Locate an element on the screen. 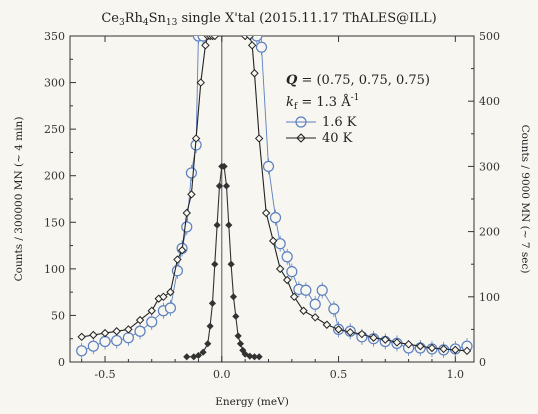 The width and height of the screenshot is (538, 414). legend-marker-diamond is located at coordinates (301, 138).